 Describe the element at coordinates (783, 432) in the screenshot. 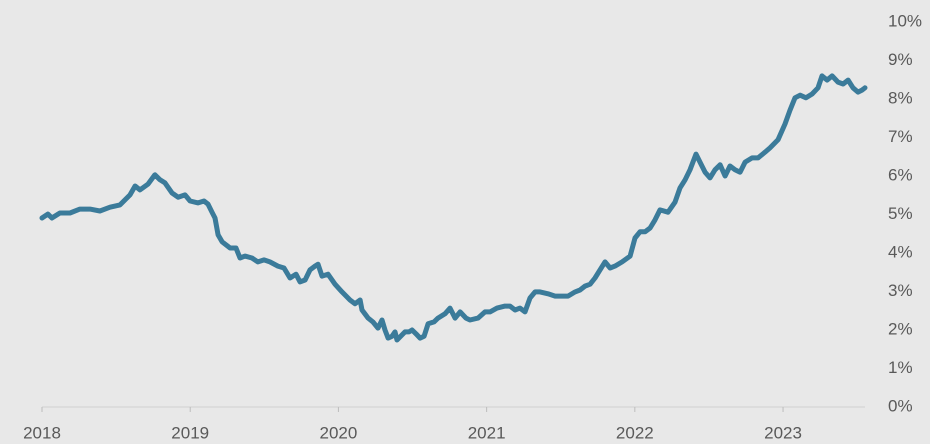

I see `x-tick-label: 2023` at that location.